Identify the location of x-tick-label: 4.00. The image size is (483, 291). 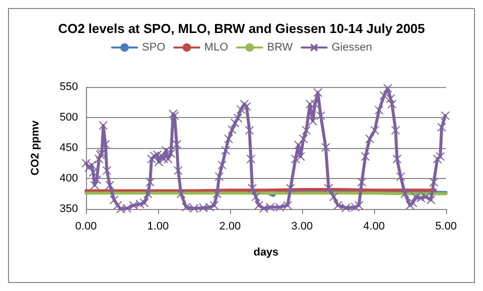
(374, 226).